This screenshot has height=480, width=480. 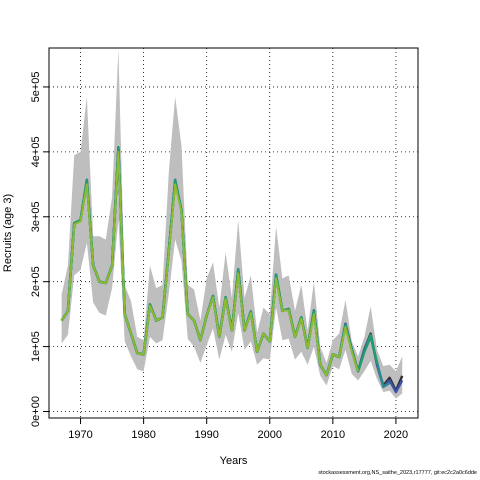 I want to click on y-tick-label: 3e+05, so click(x=36, y=216).